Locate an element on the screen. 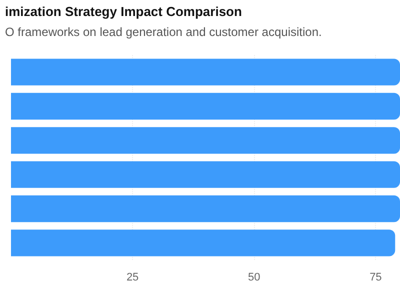  x-tick-label: 25 is located at coordinates (132, 278).